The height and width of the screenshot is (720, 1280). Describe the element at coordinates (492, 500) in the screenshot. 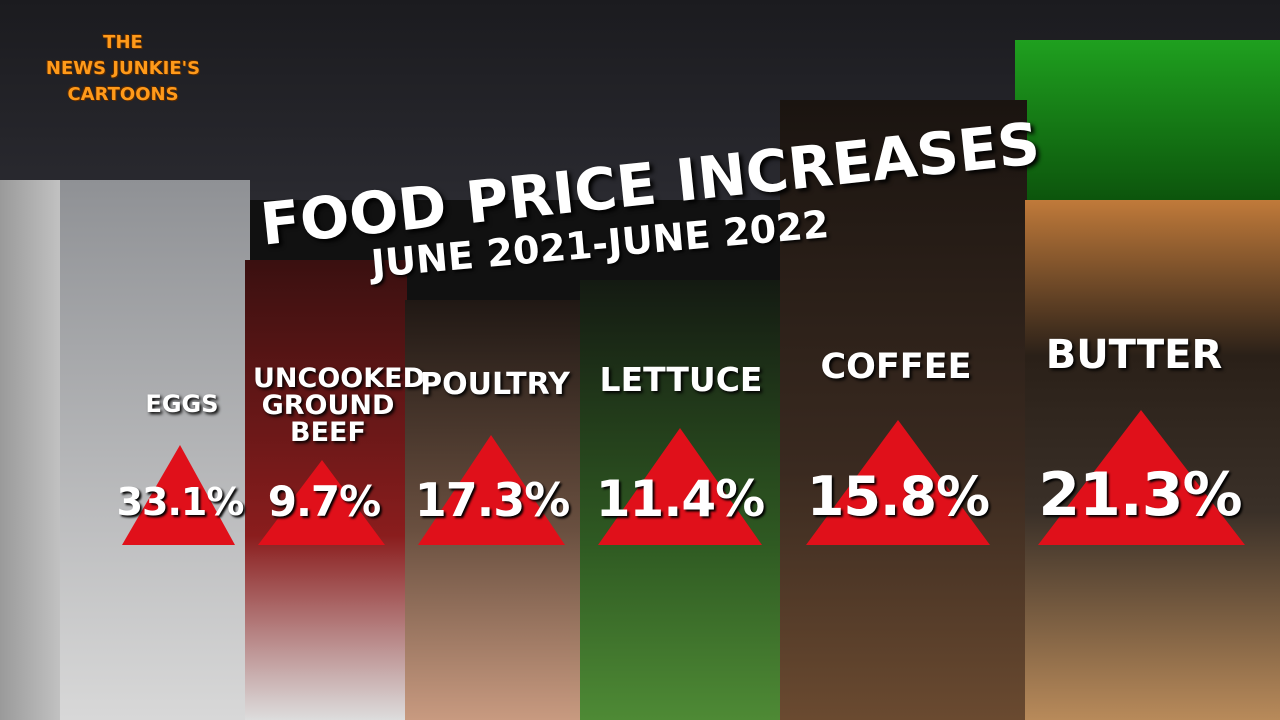

I see `item-value: 17.3%` at that location.